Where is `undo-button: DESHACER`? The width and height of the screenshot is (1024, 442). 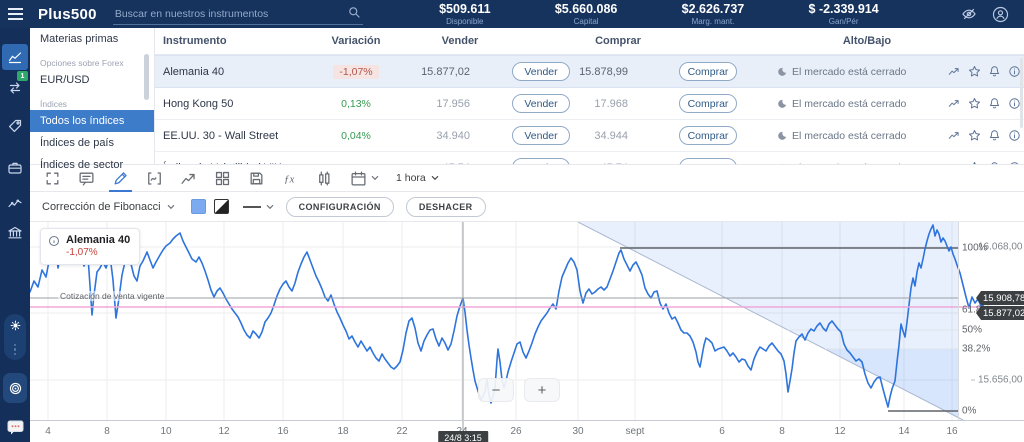 undo-button: DESHACER is located at coordinates (445, 206).